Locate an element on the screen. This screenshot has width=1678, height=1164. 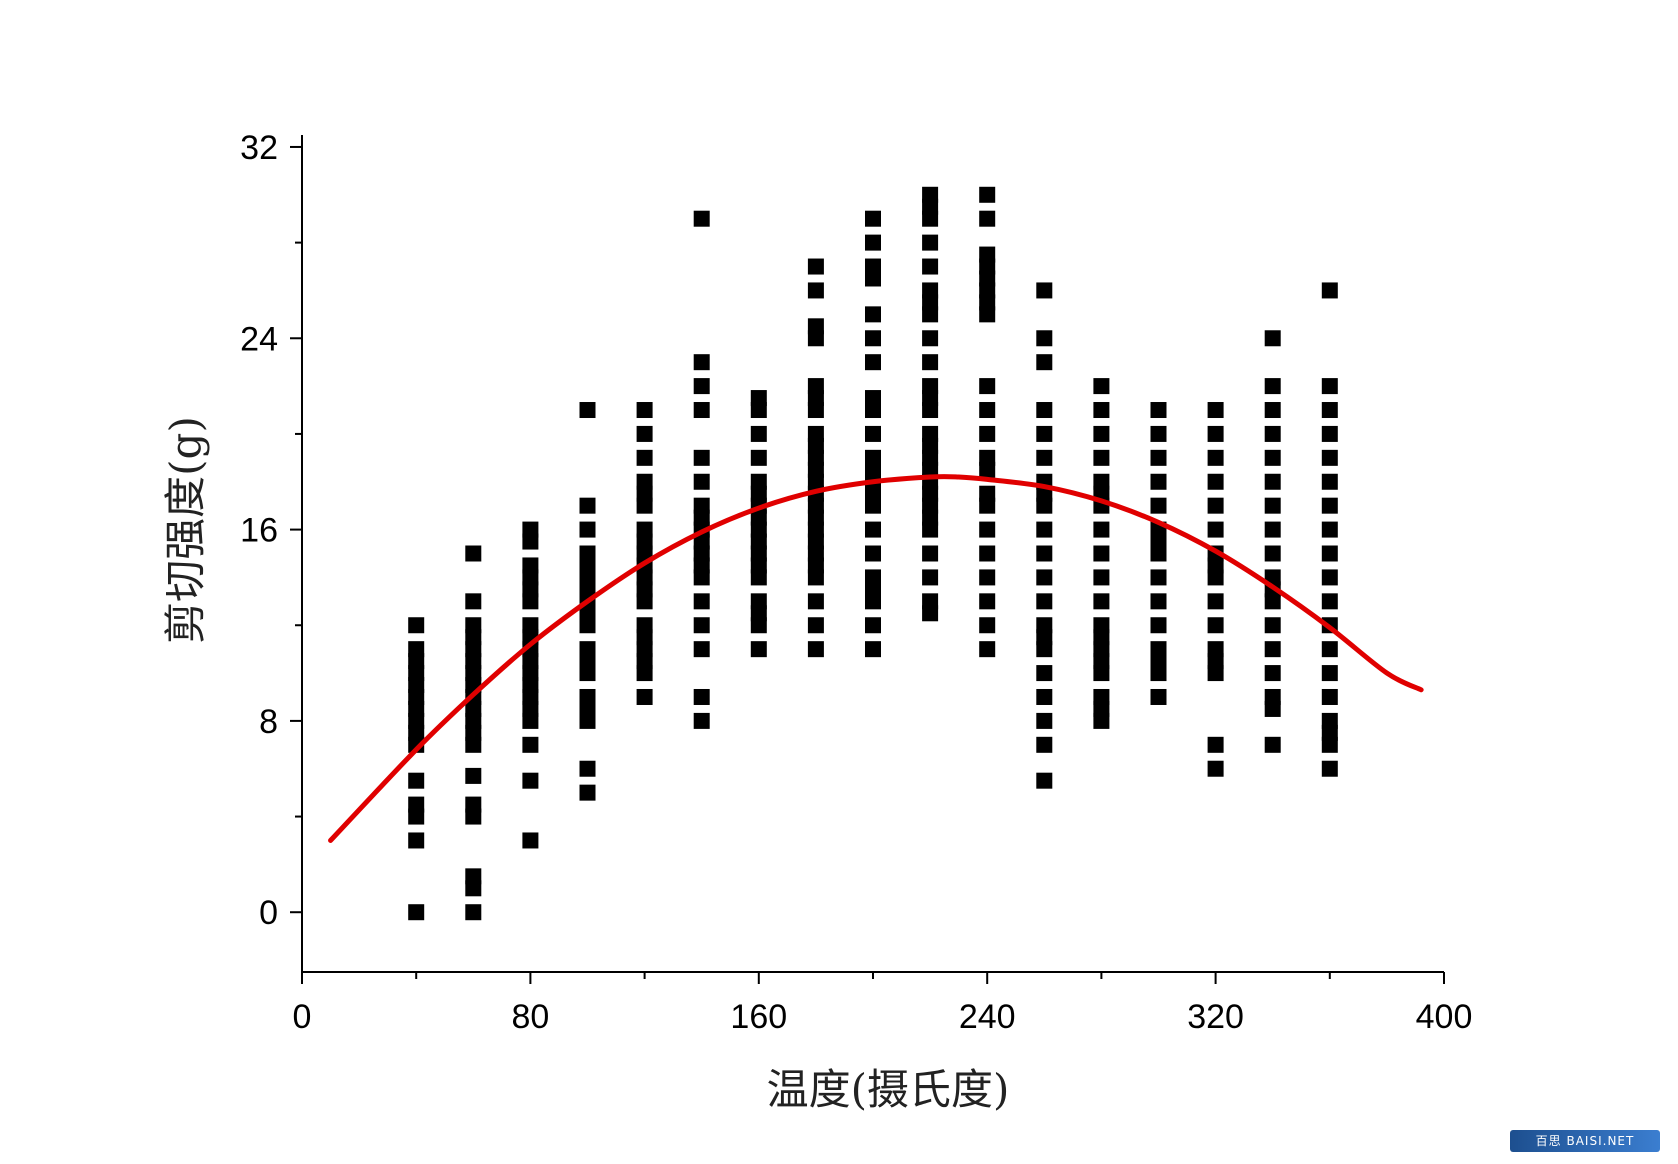
y-tick-label: 16 is located at coordinates (259, 531).